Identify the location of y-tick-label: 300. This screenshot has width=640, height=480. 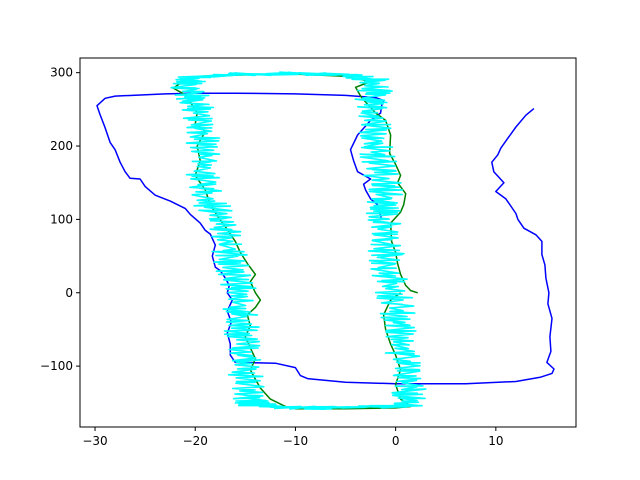
(61, 73).